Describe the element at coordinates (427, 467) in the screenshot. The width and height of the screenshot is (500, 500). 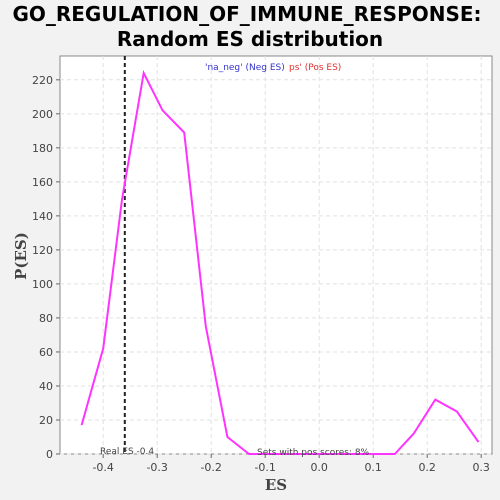
I see `x-tick-label: 0.2` at that location.